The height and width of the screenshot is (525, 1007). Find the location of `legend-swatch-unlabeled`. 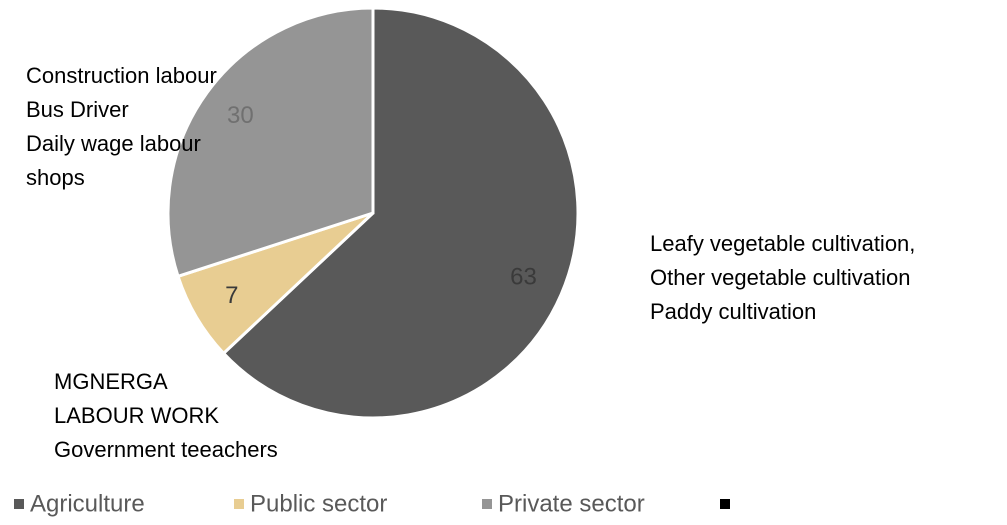

legend-swatch-unlabeled is located at coordinates (725, 504).